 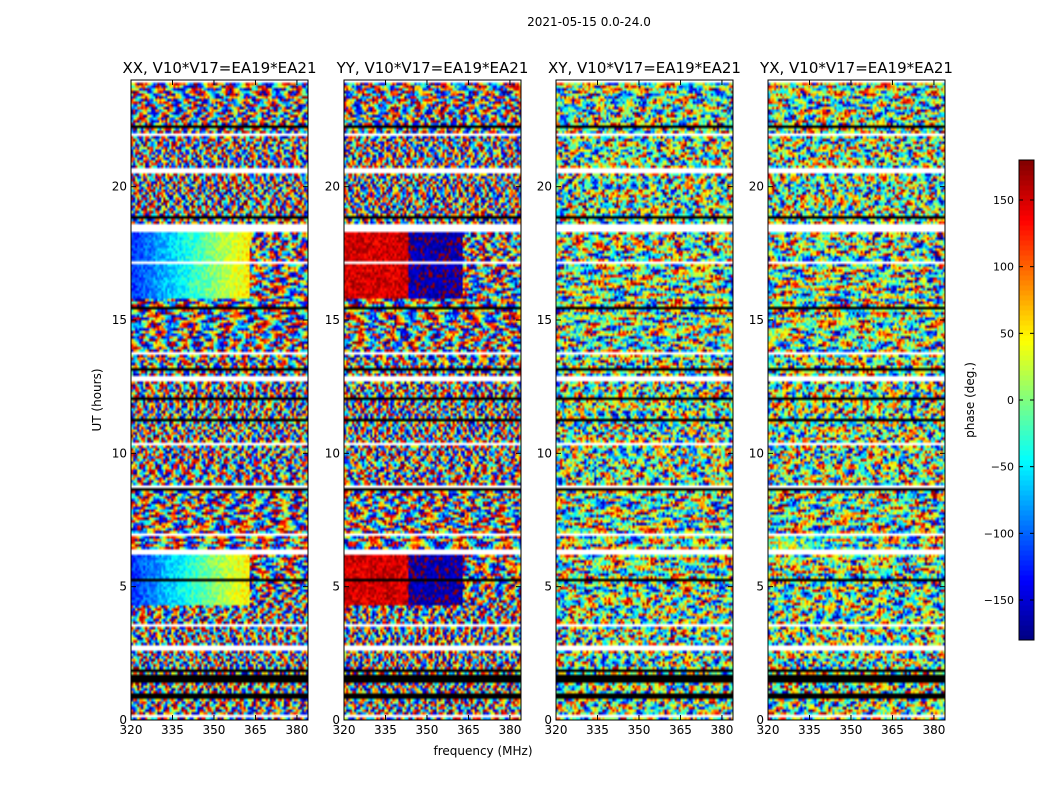 I want to click on panel-3-title: XY, V10*V17=EA19*EA21, so click(x=644, y=68).